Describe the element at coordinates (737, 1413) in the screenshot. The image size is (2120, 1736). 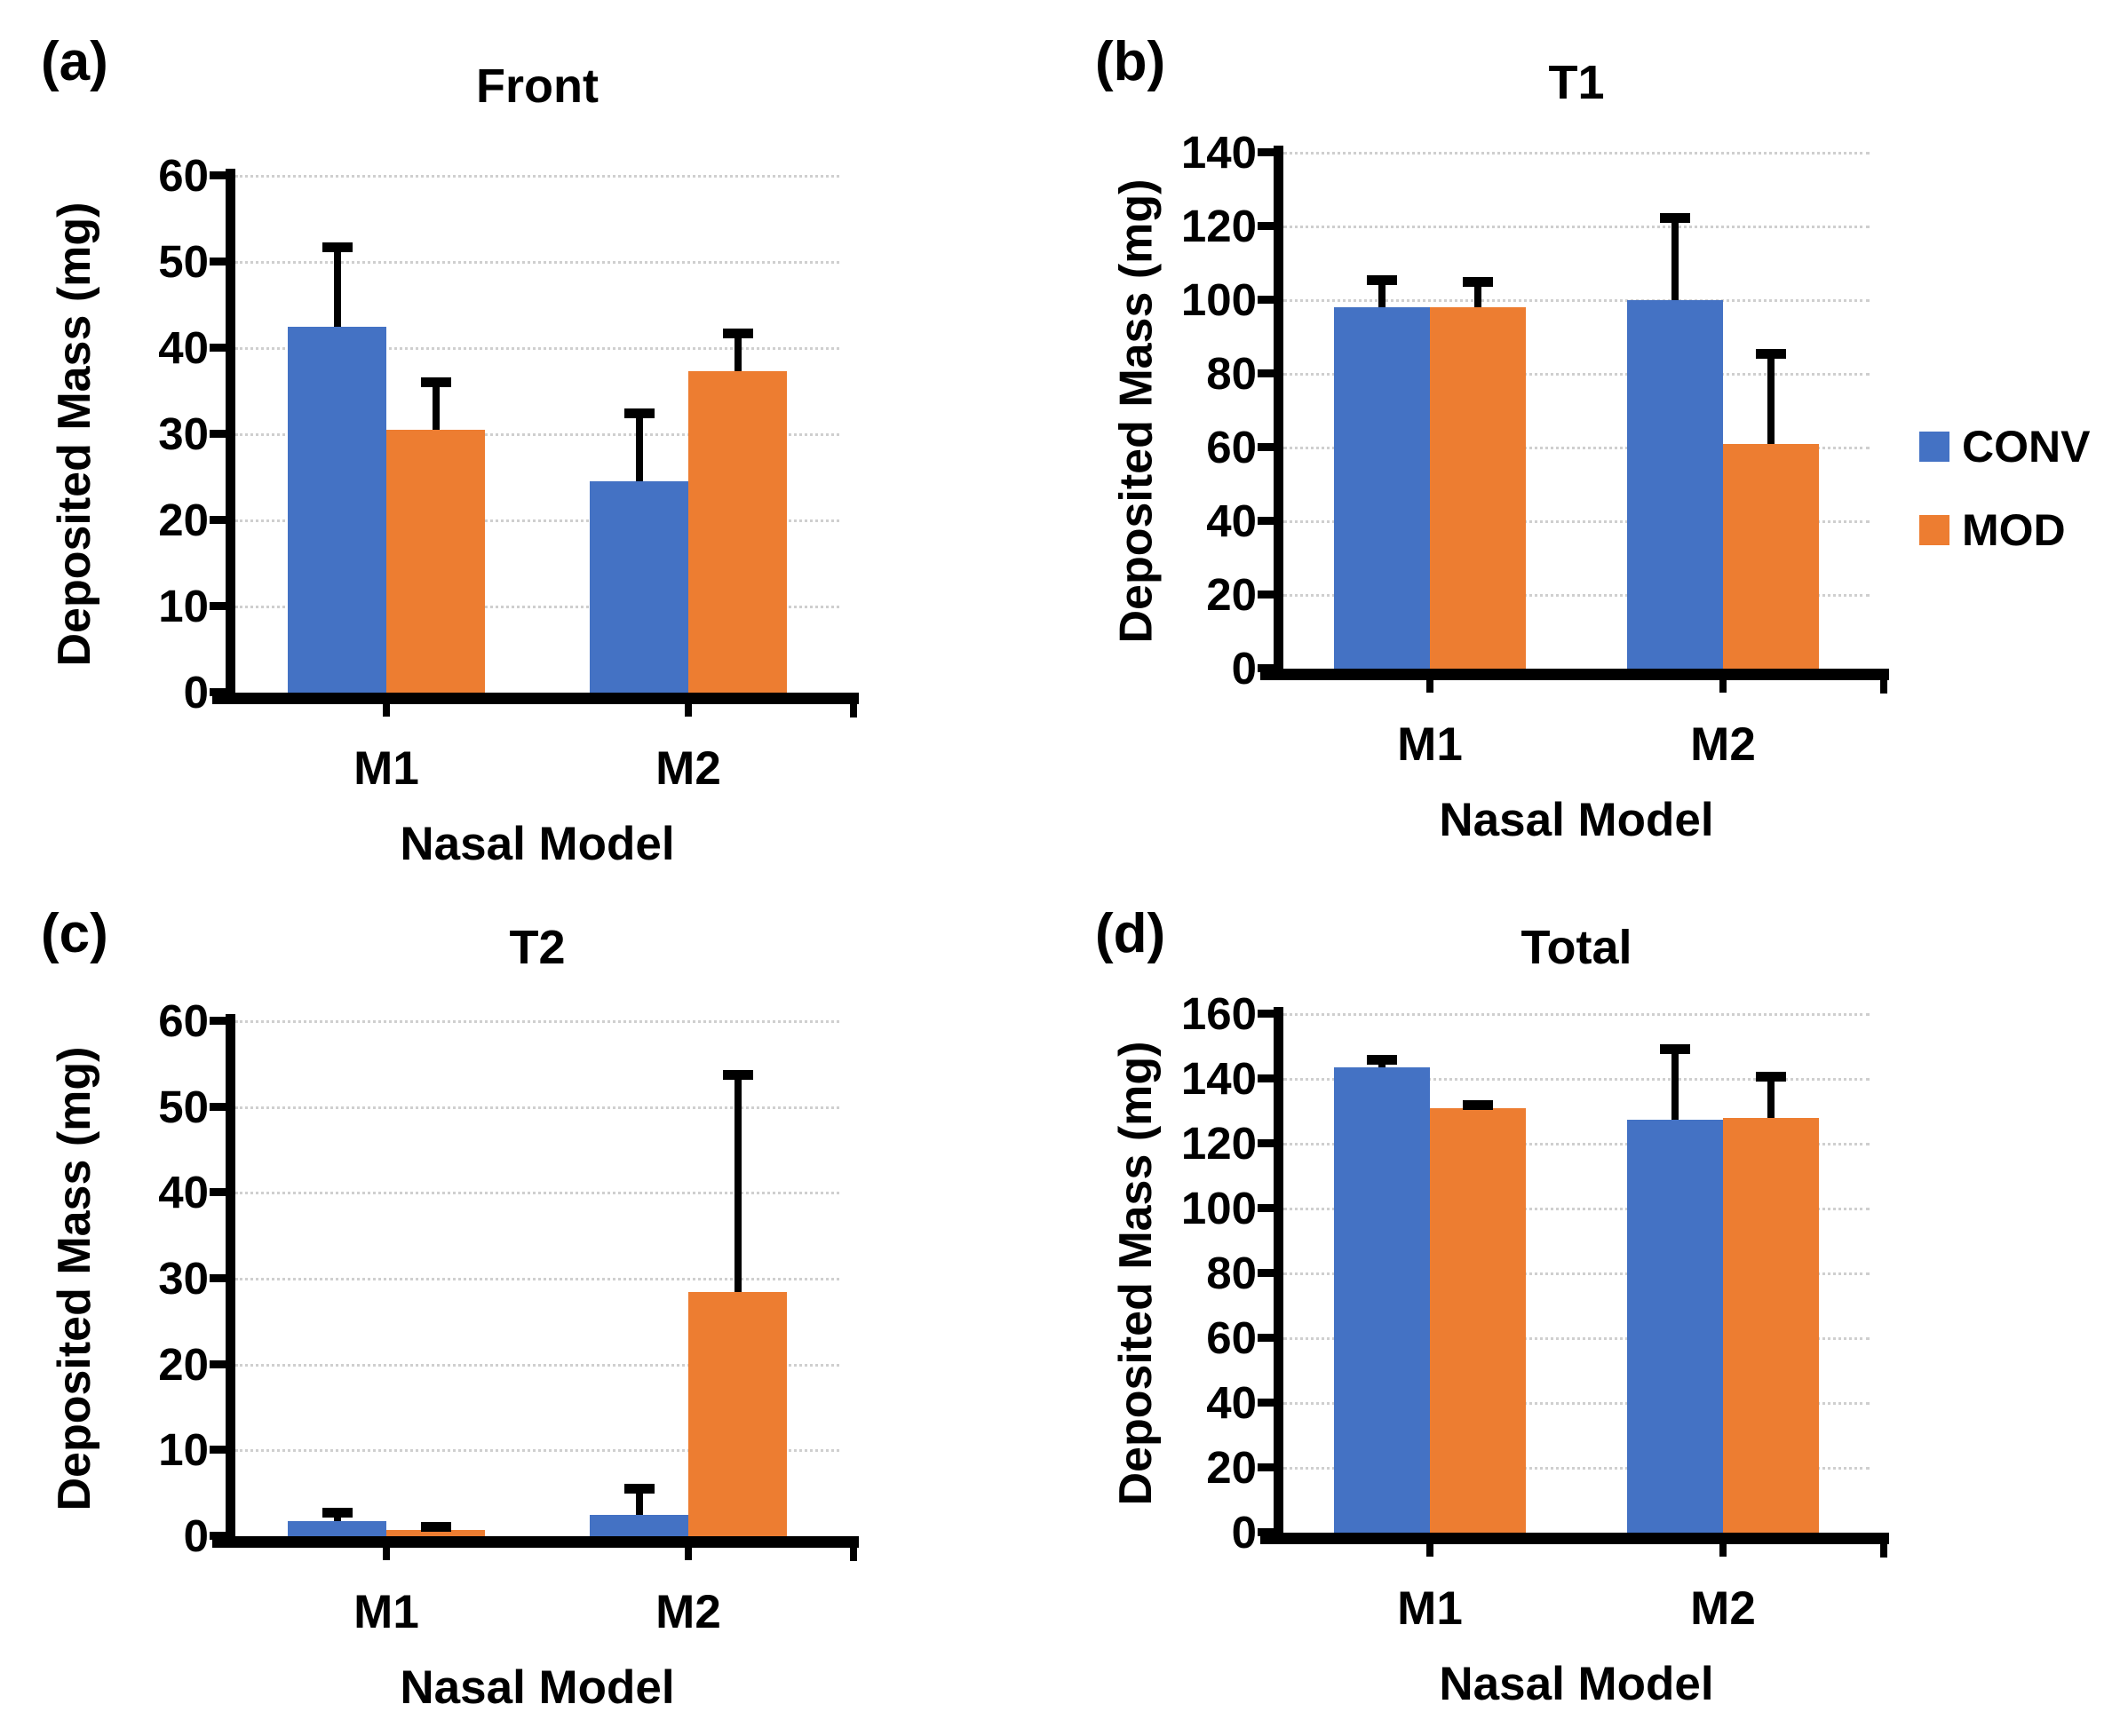
I see `bar-t2-M2-MOD` at that location.